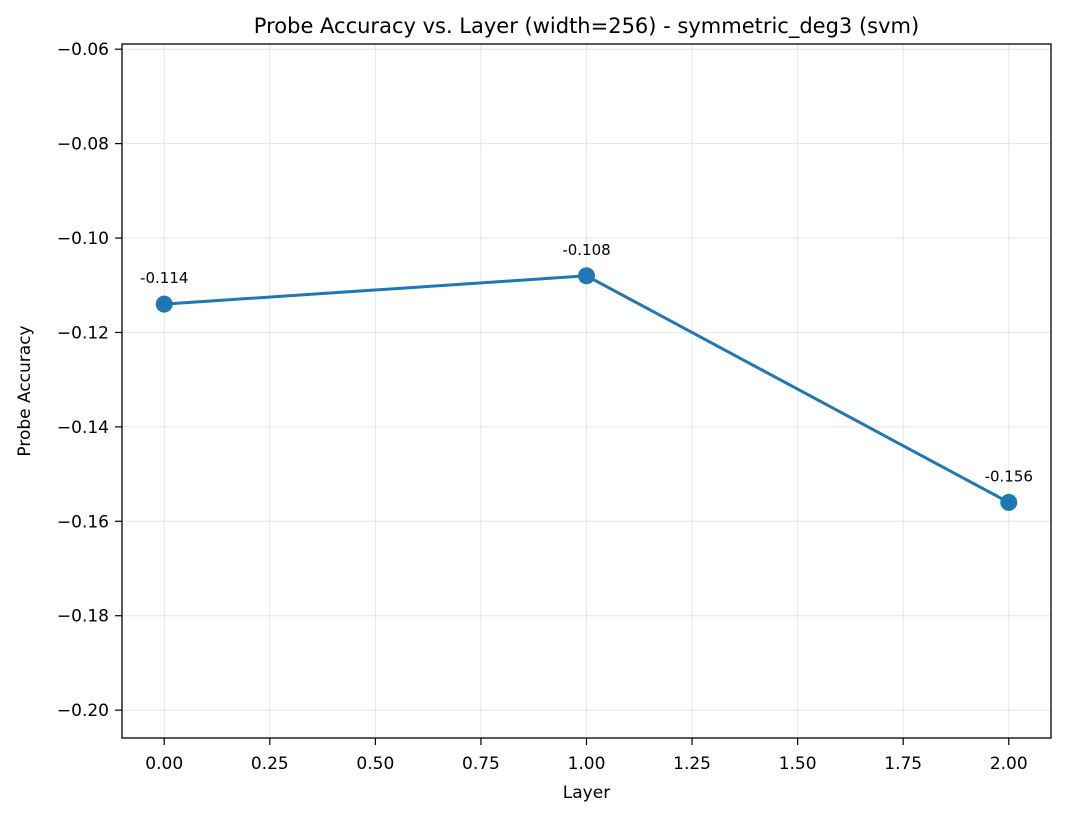  What do you see at coordinates (83, 50) in the screenshot?
I see `y-tick-label: −0.06` at bounding box center [83, 50].